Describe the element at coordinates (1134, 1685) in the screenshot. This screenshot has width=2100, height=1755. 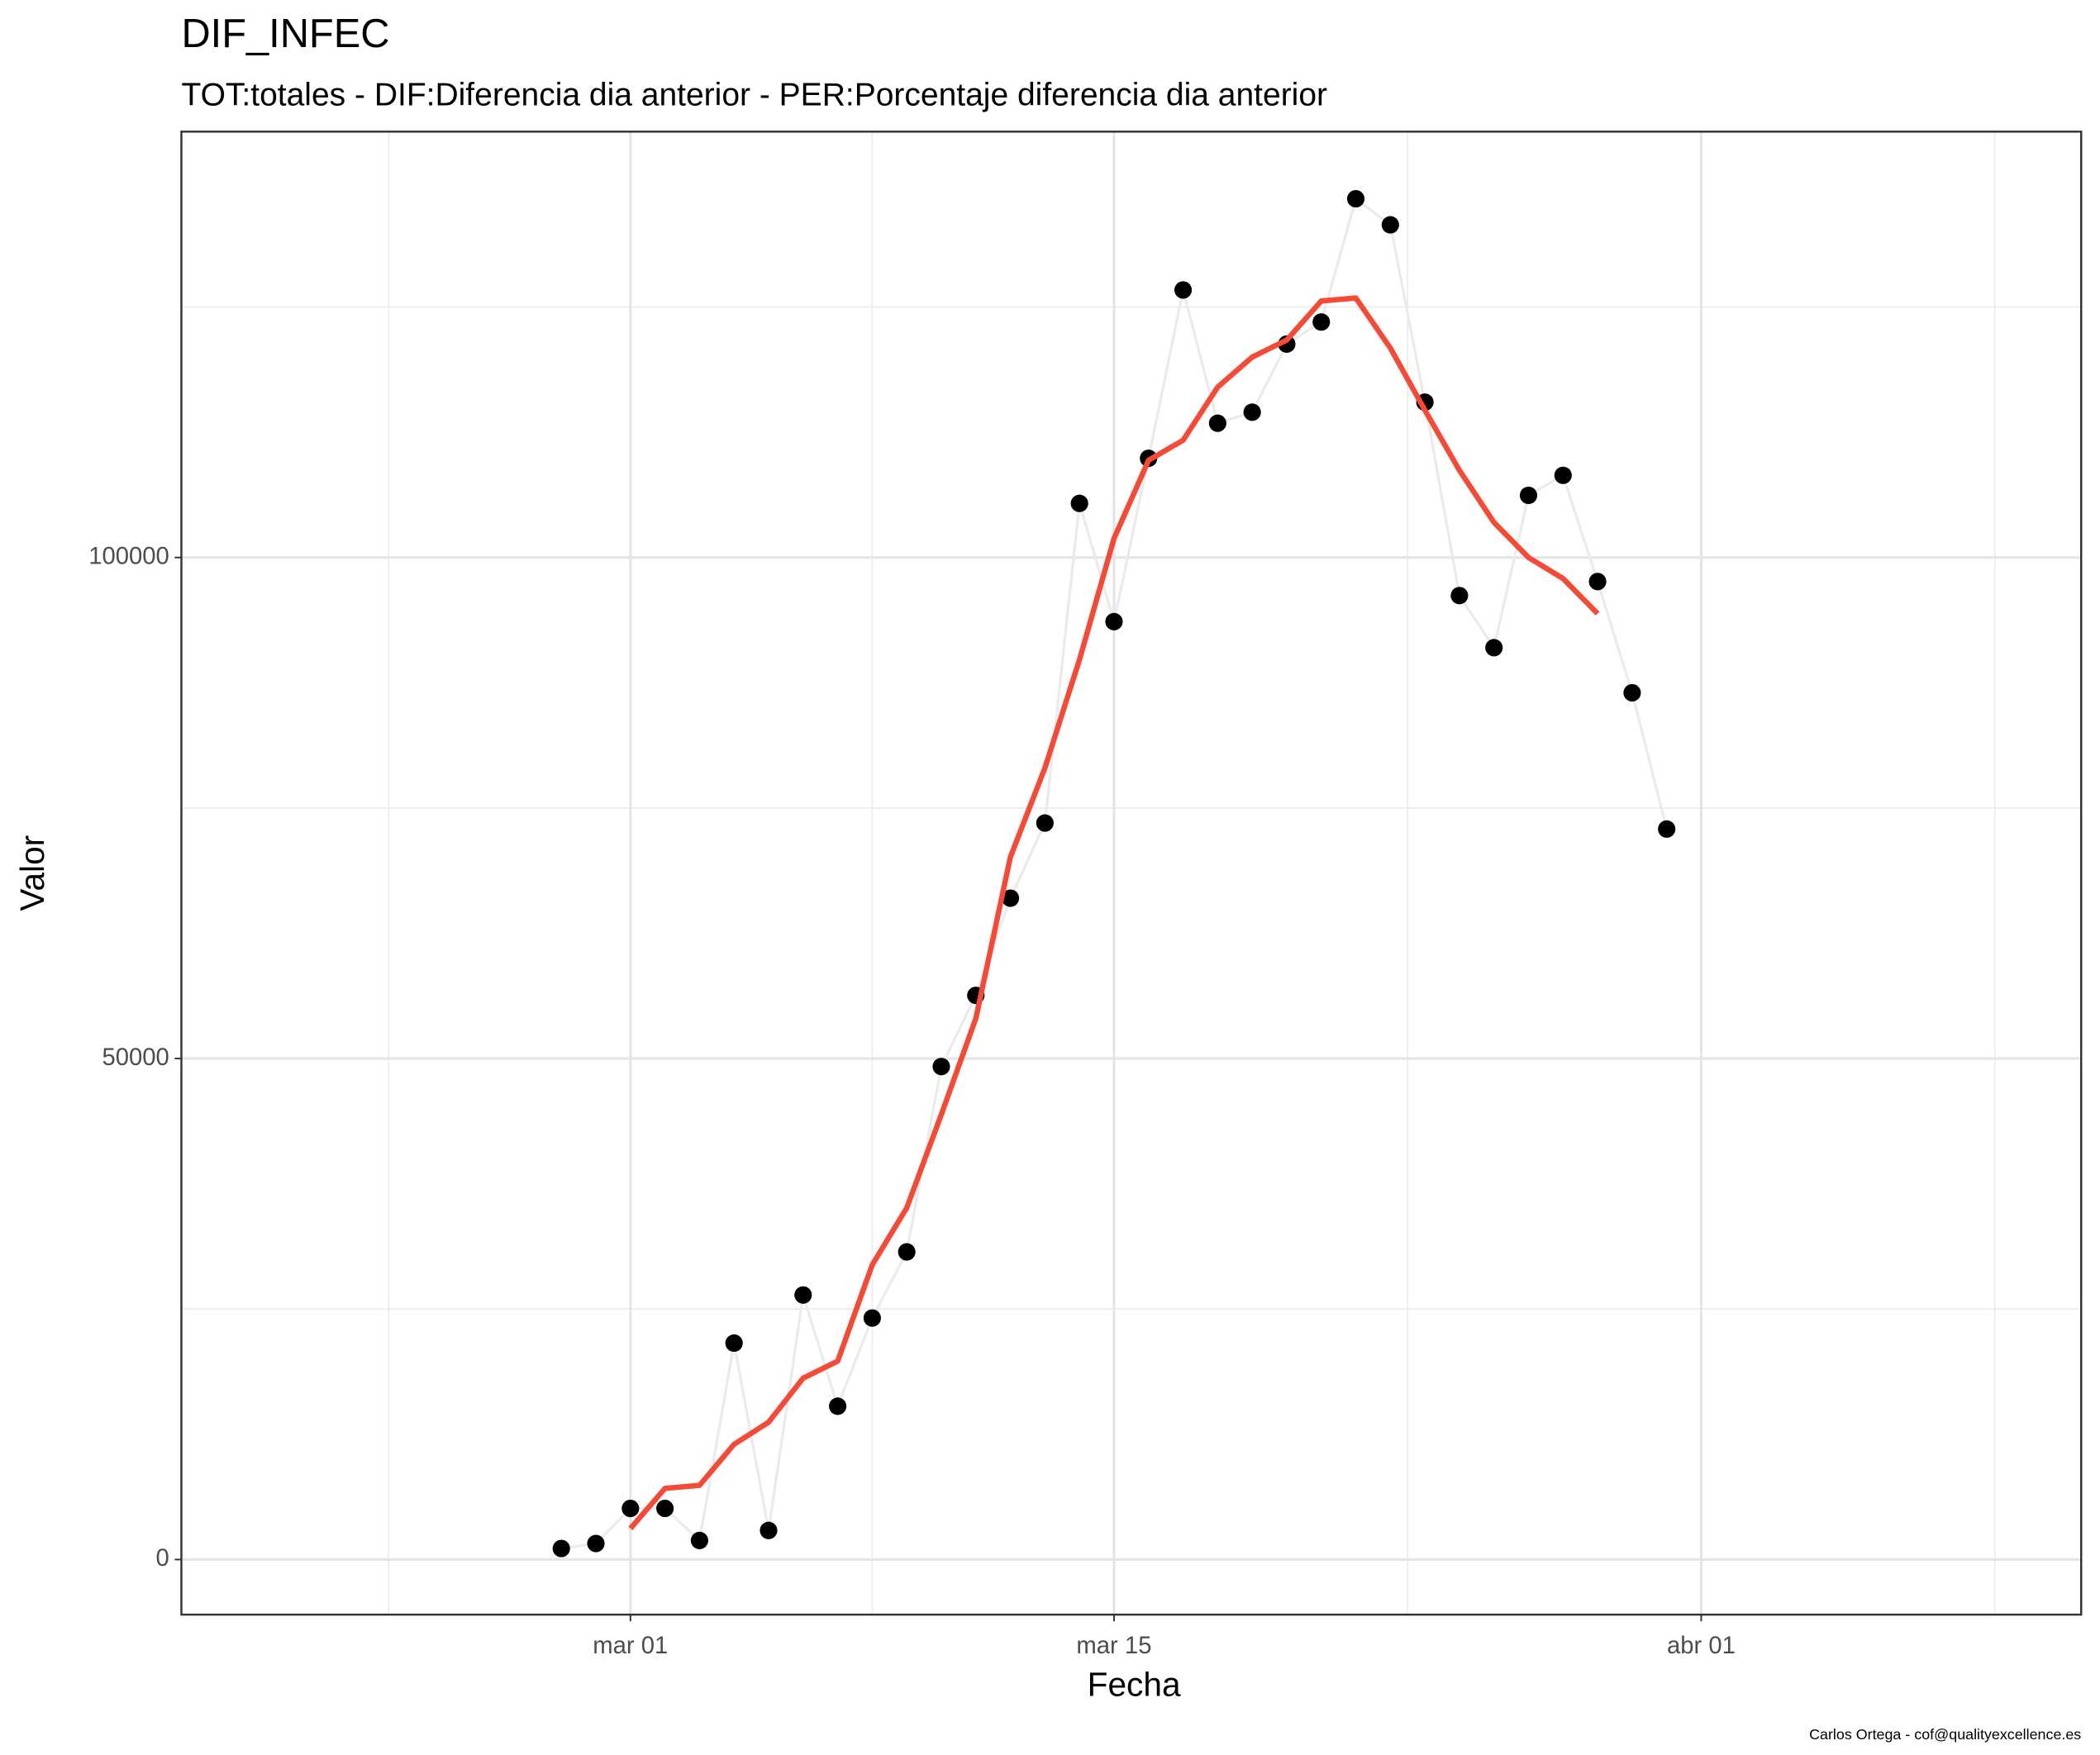
I see `x-axis-title: Fecha` at that location.